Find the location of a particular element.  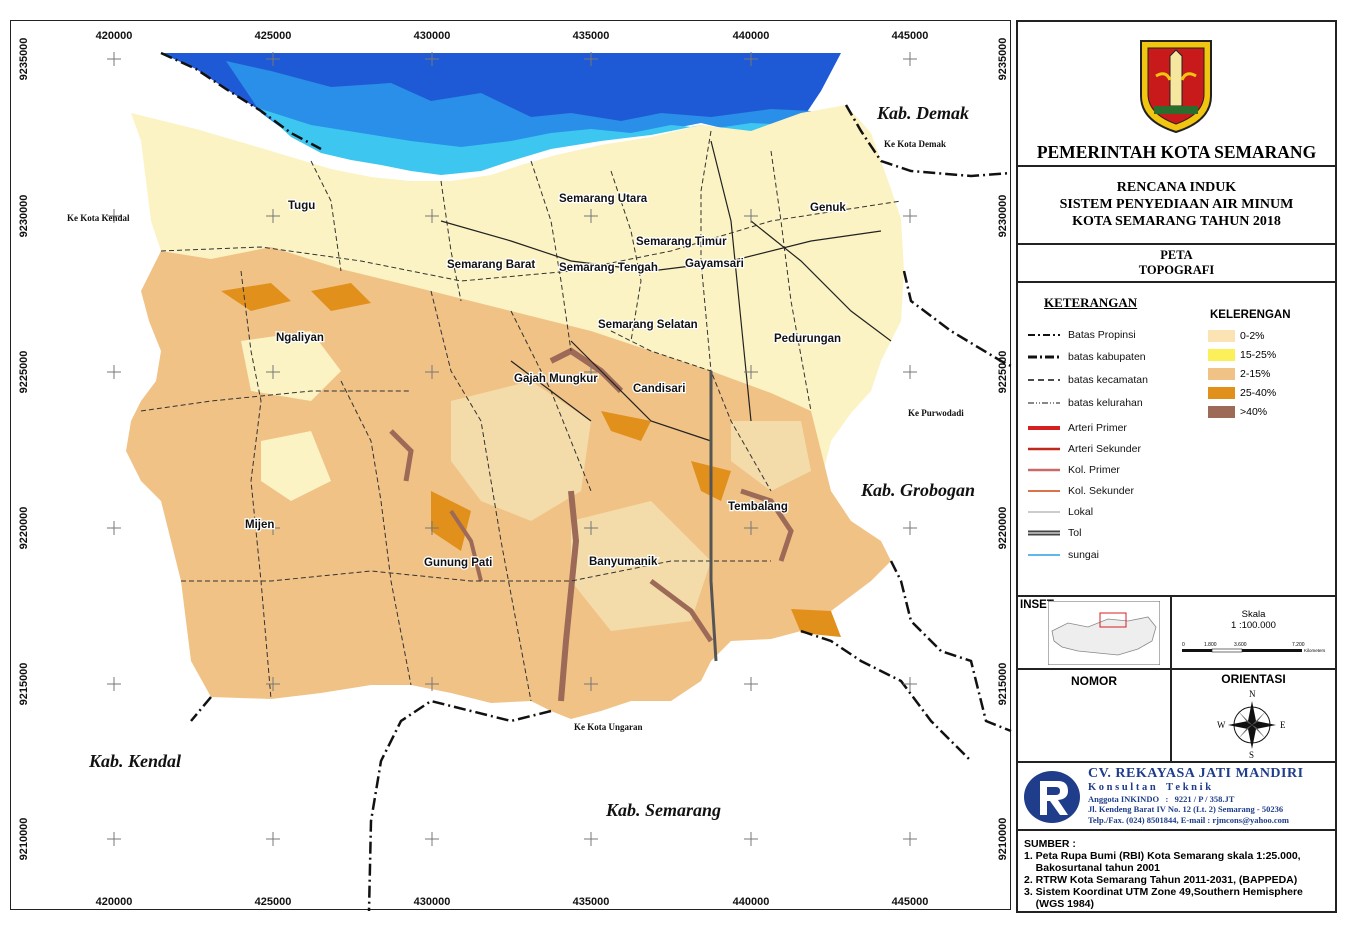

district-label: Semarang Tengah is located at coordinates (608, 268).